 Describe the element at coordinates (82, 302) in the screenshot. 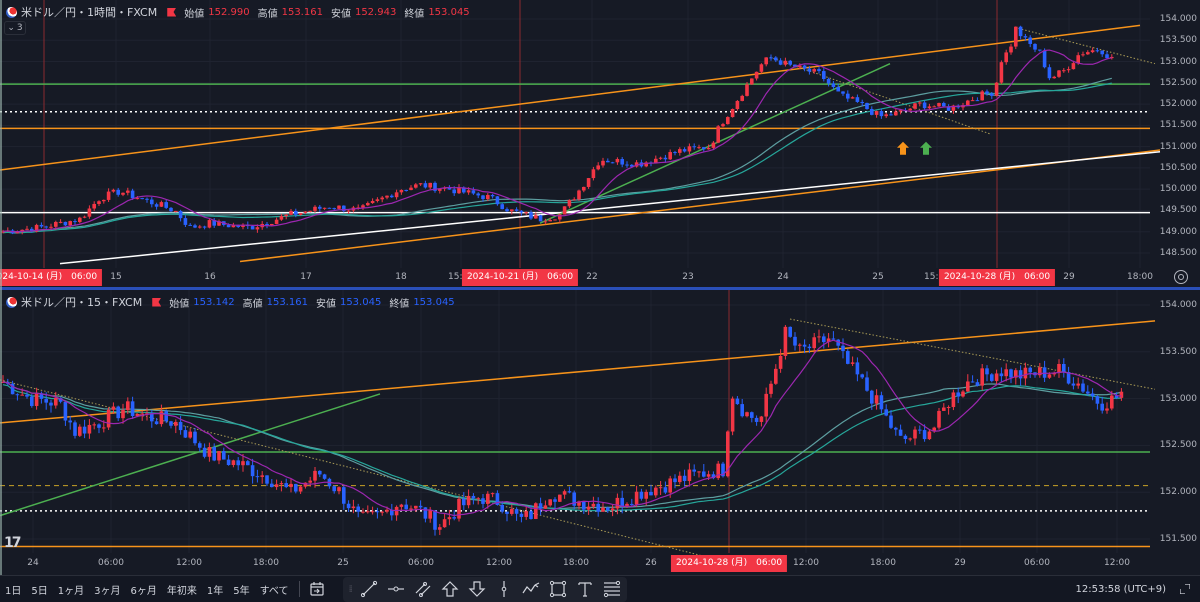

I see `symbol-title: 米ドル／円・15・FXCM` at that location.